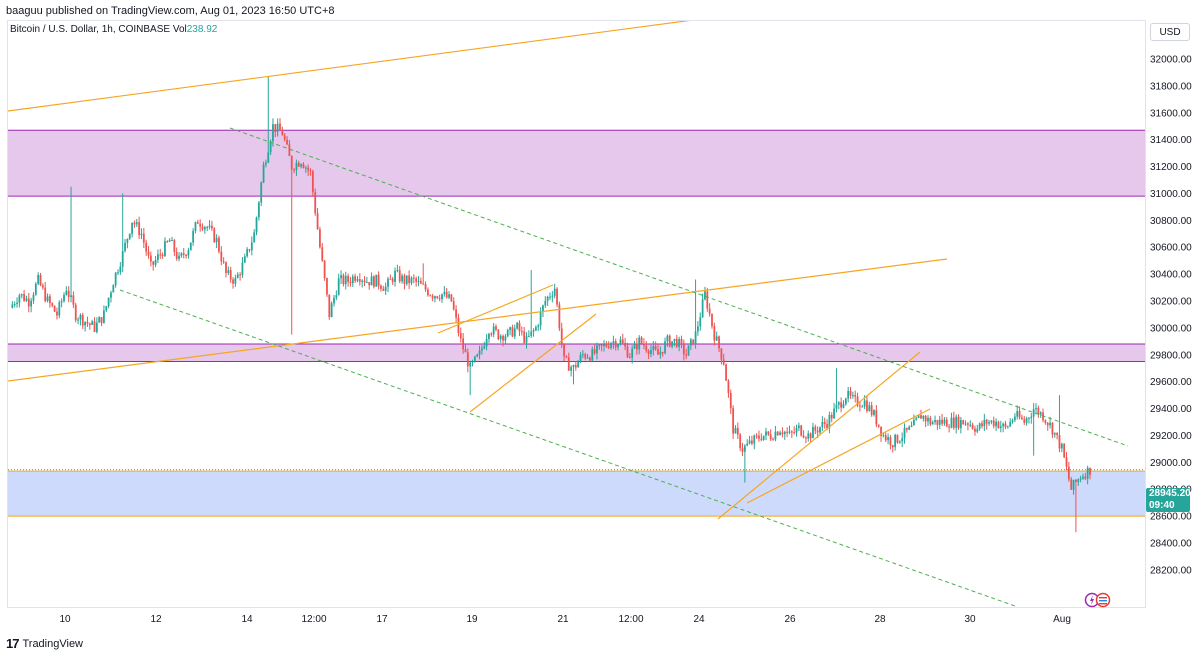 This screenshot has height=656, width=1200. I want to click on price-tick-label: 29400.00, so click(1171, 409).